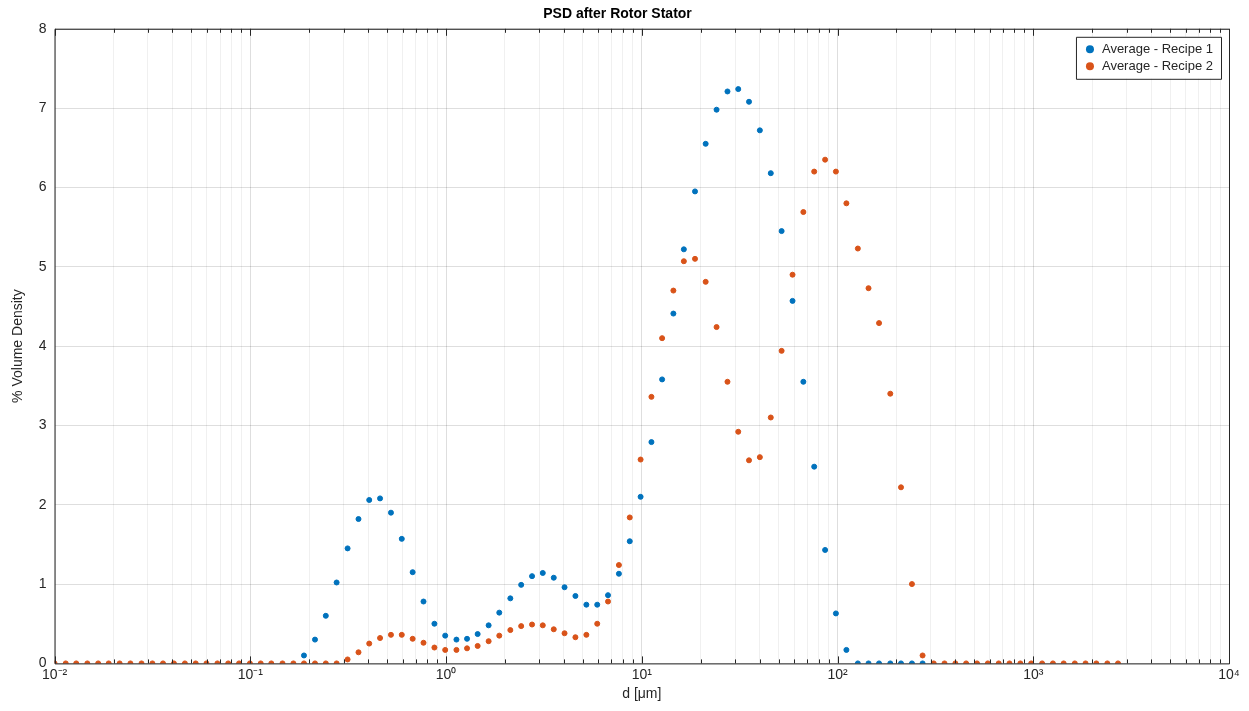  What do you see at coordinates (618, 13) in the screenshot?
I see `chart-title: PSD after Rotor Stator` at bounding box center [618, 13].